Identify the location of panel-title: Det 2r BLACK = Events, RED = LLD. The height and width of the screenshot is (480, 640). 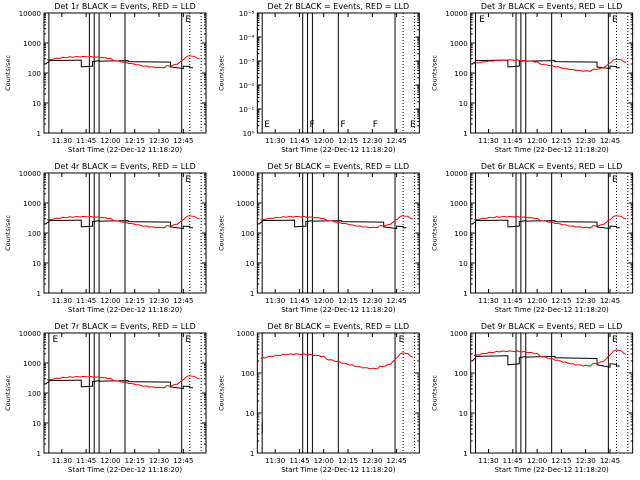
(339, 6).